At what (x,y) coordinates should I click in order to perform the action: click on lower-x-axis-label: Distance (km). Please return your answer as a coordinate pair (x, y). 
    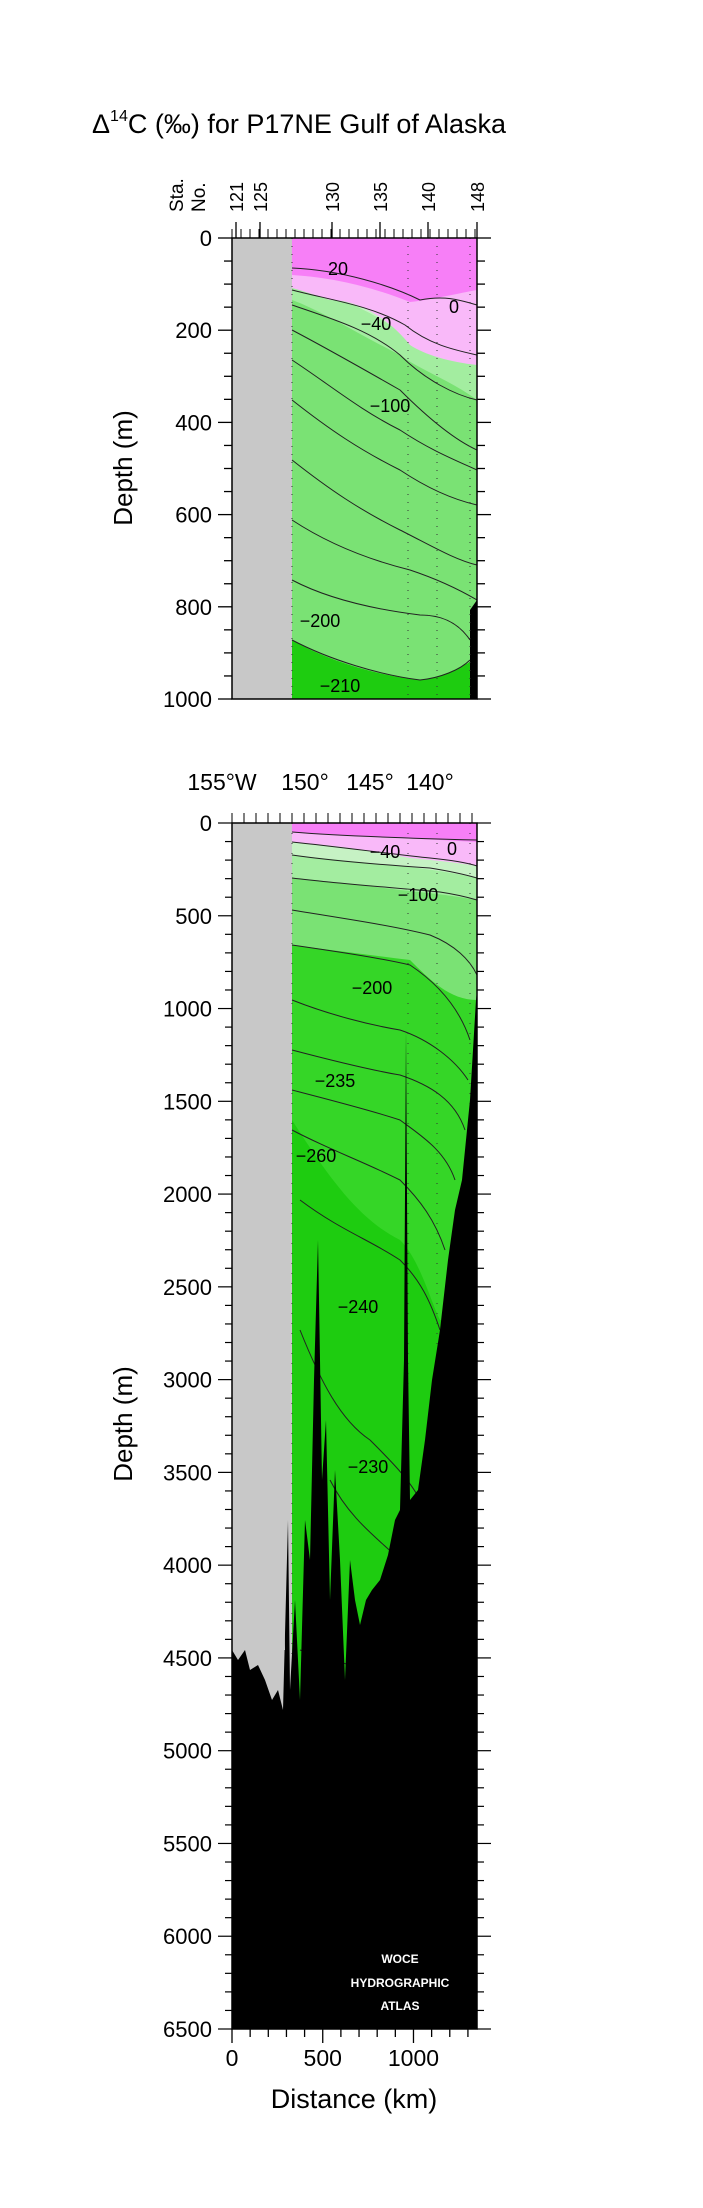
    Looking at the image, I should click on (354, 2099).